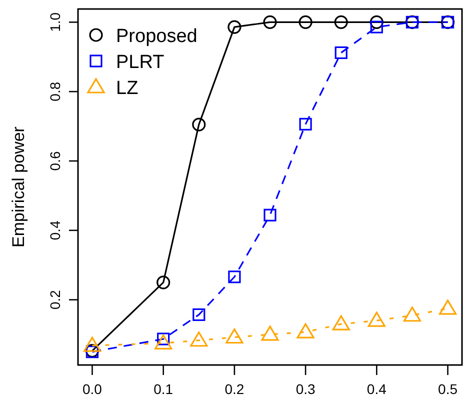  I want to click on y-tick-label: 0.6, so click(55, 161).